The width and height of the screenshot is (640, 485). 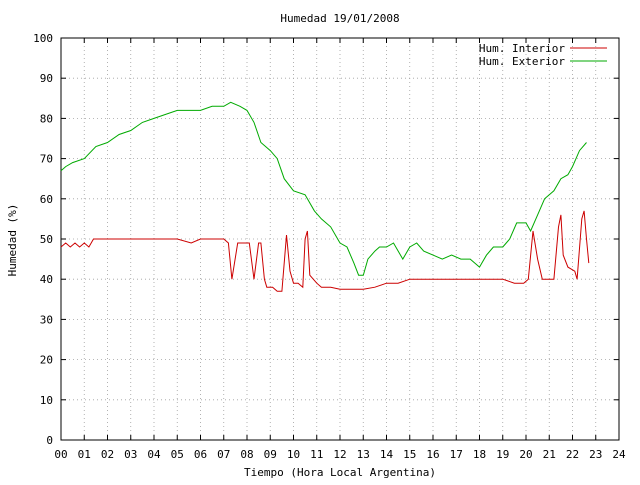 I want to click on x-tick-label: 20, so click(x=525, y=454).